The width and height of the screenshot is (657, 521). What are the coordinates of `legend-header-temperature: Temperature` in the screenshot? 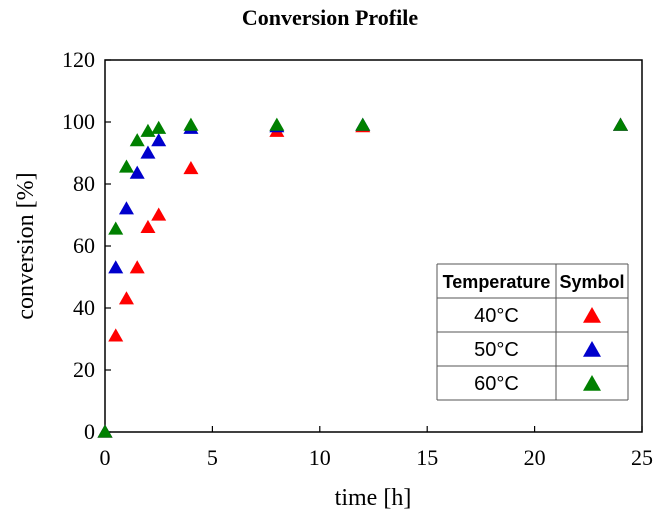 It's located at (497, 282).